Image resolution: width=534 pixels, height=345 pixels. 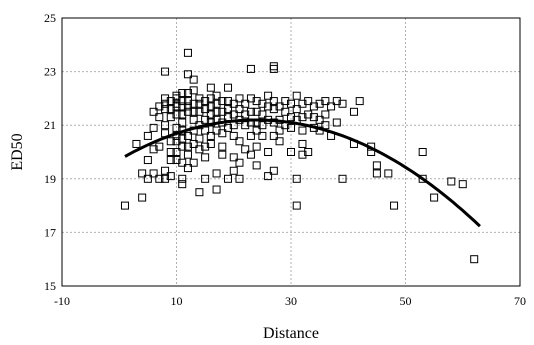 I want to click on y-tick-labels: 15 17 19 21 23 25, so click(x=50, y=152).